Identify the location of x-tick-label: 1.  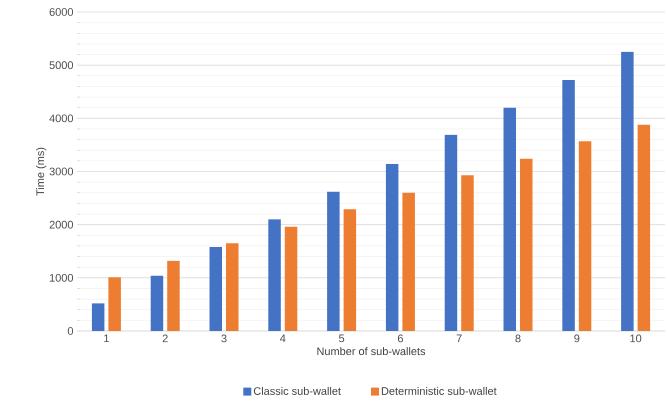
(106, 338).